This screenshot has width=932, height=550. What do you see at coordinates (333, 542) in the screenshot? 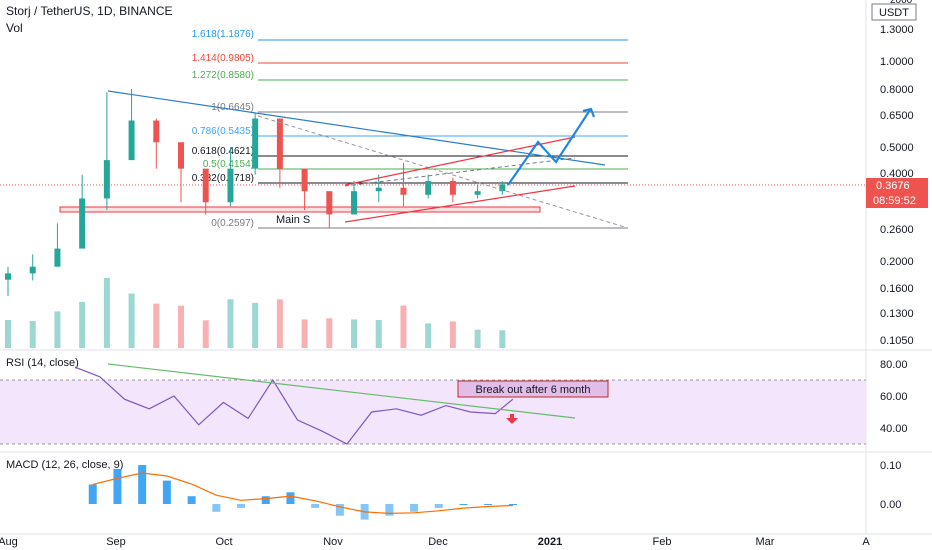
I see `time-tick: Nov` at bounding box center [333, 542].